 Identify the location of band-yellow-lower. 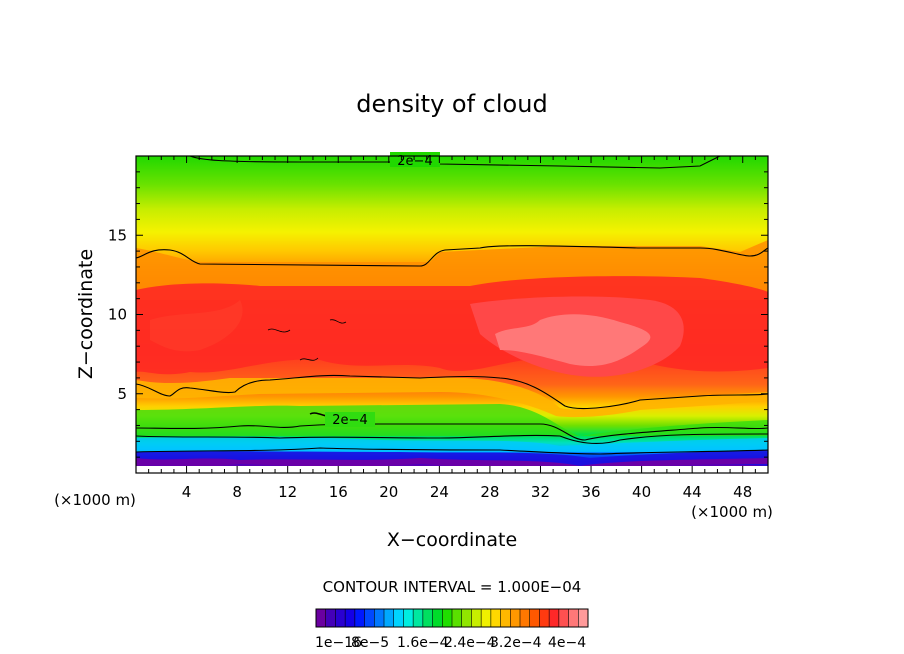
(452, 397).